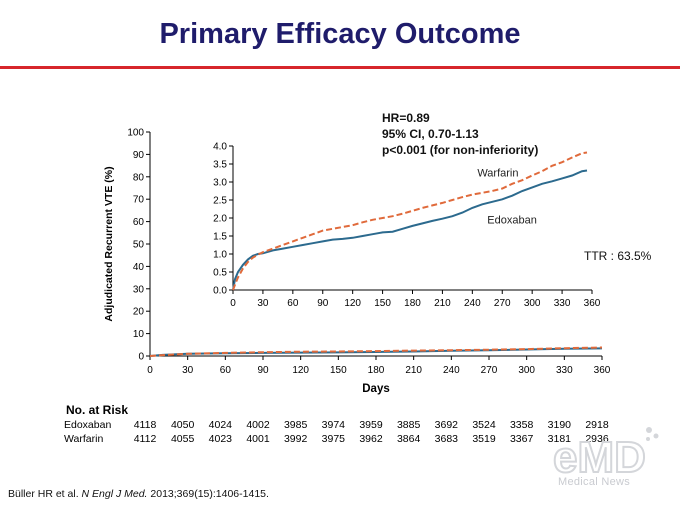 This screenshot has width=680, height=510. Describe the element at coordinates (220, 219) in the screenshot. I see `inset-y-tick-label: 2.0` at that location.